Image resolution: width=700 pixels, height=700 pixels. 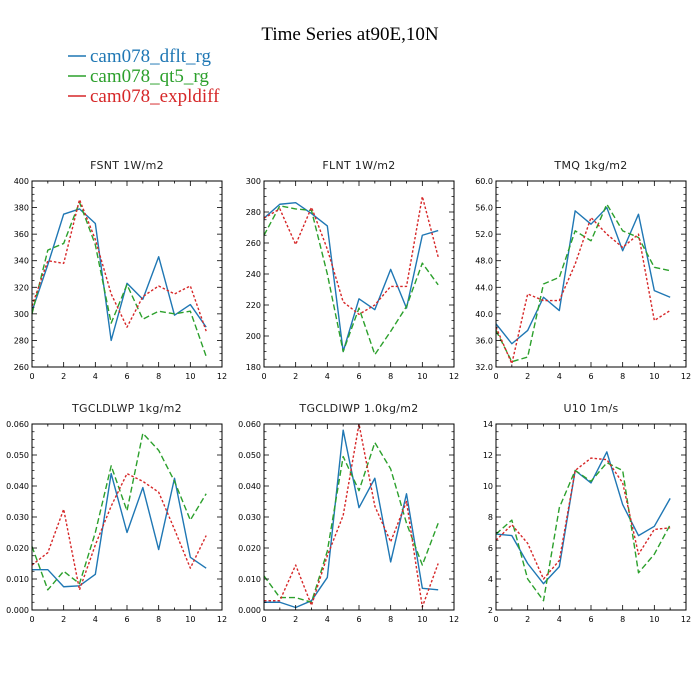 I want to click on panel-tmq-xtick-label: 2, so click(x=527, y=376).